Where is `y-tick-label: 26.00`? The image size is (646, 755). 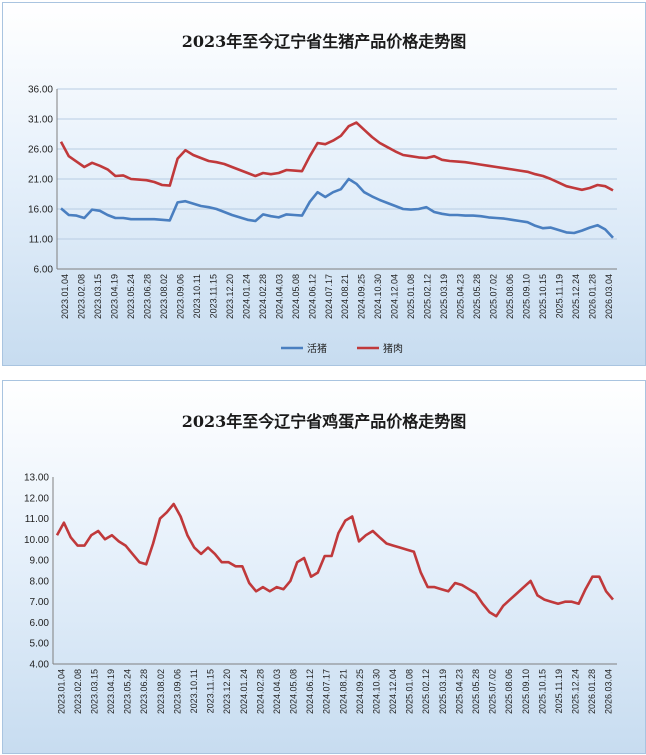 y-tick-label: 26.00 is located at coordinates (40, 150).